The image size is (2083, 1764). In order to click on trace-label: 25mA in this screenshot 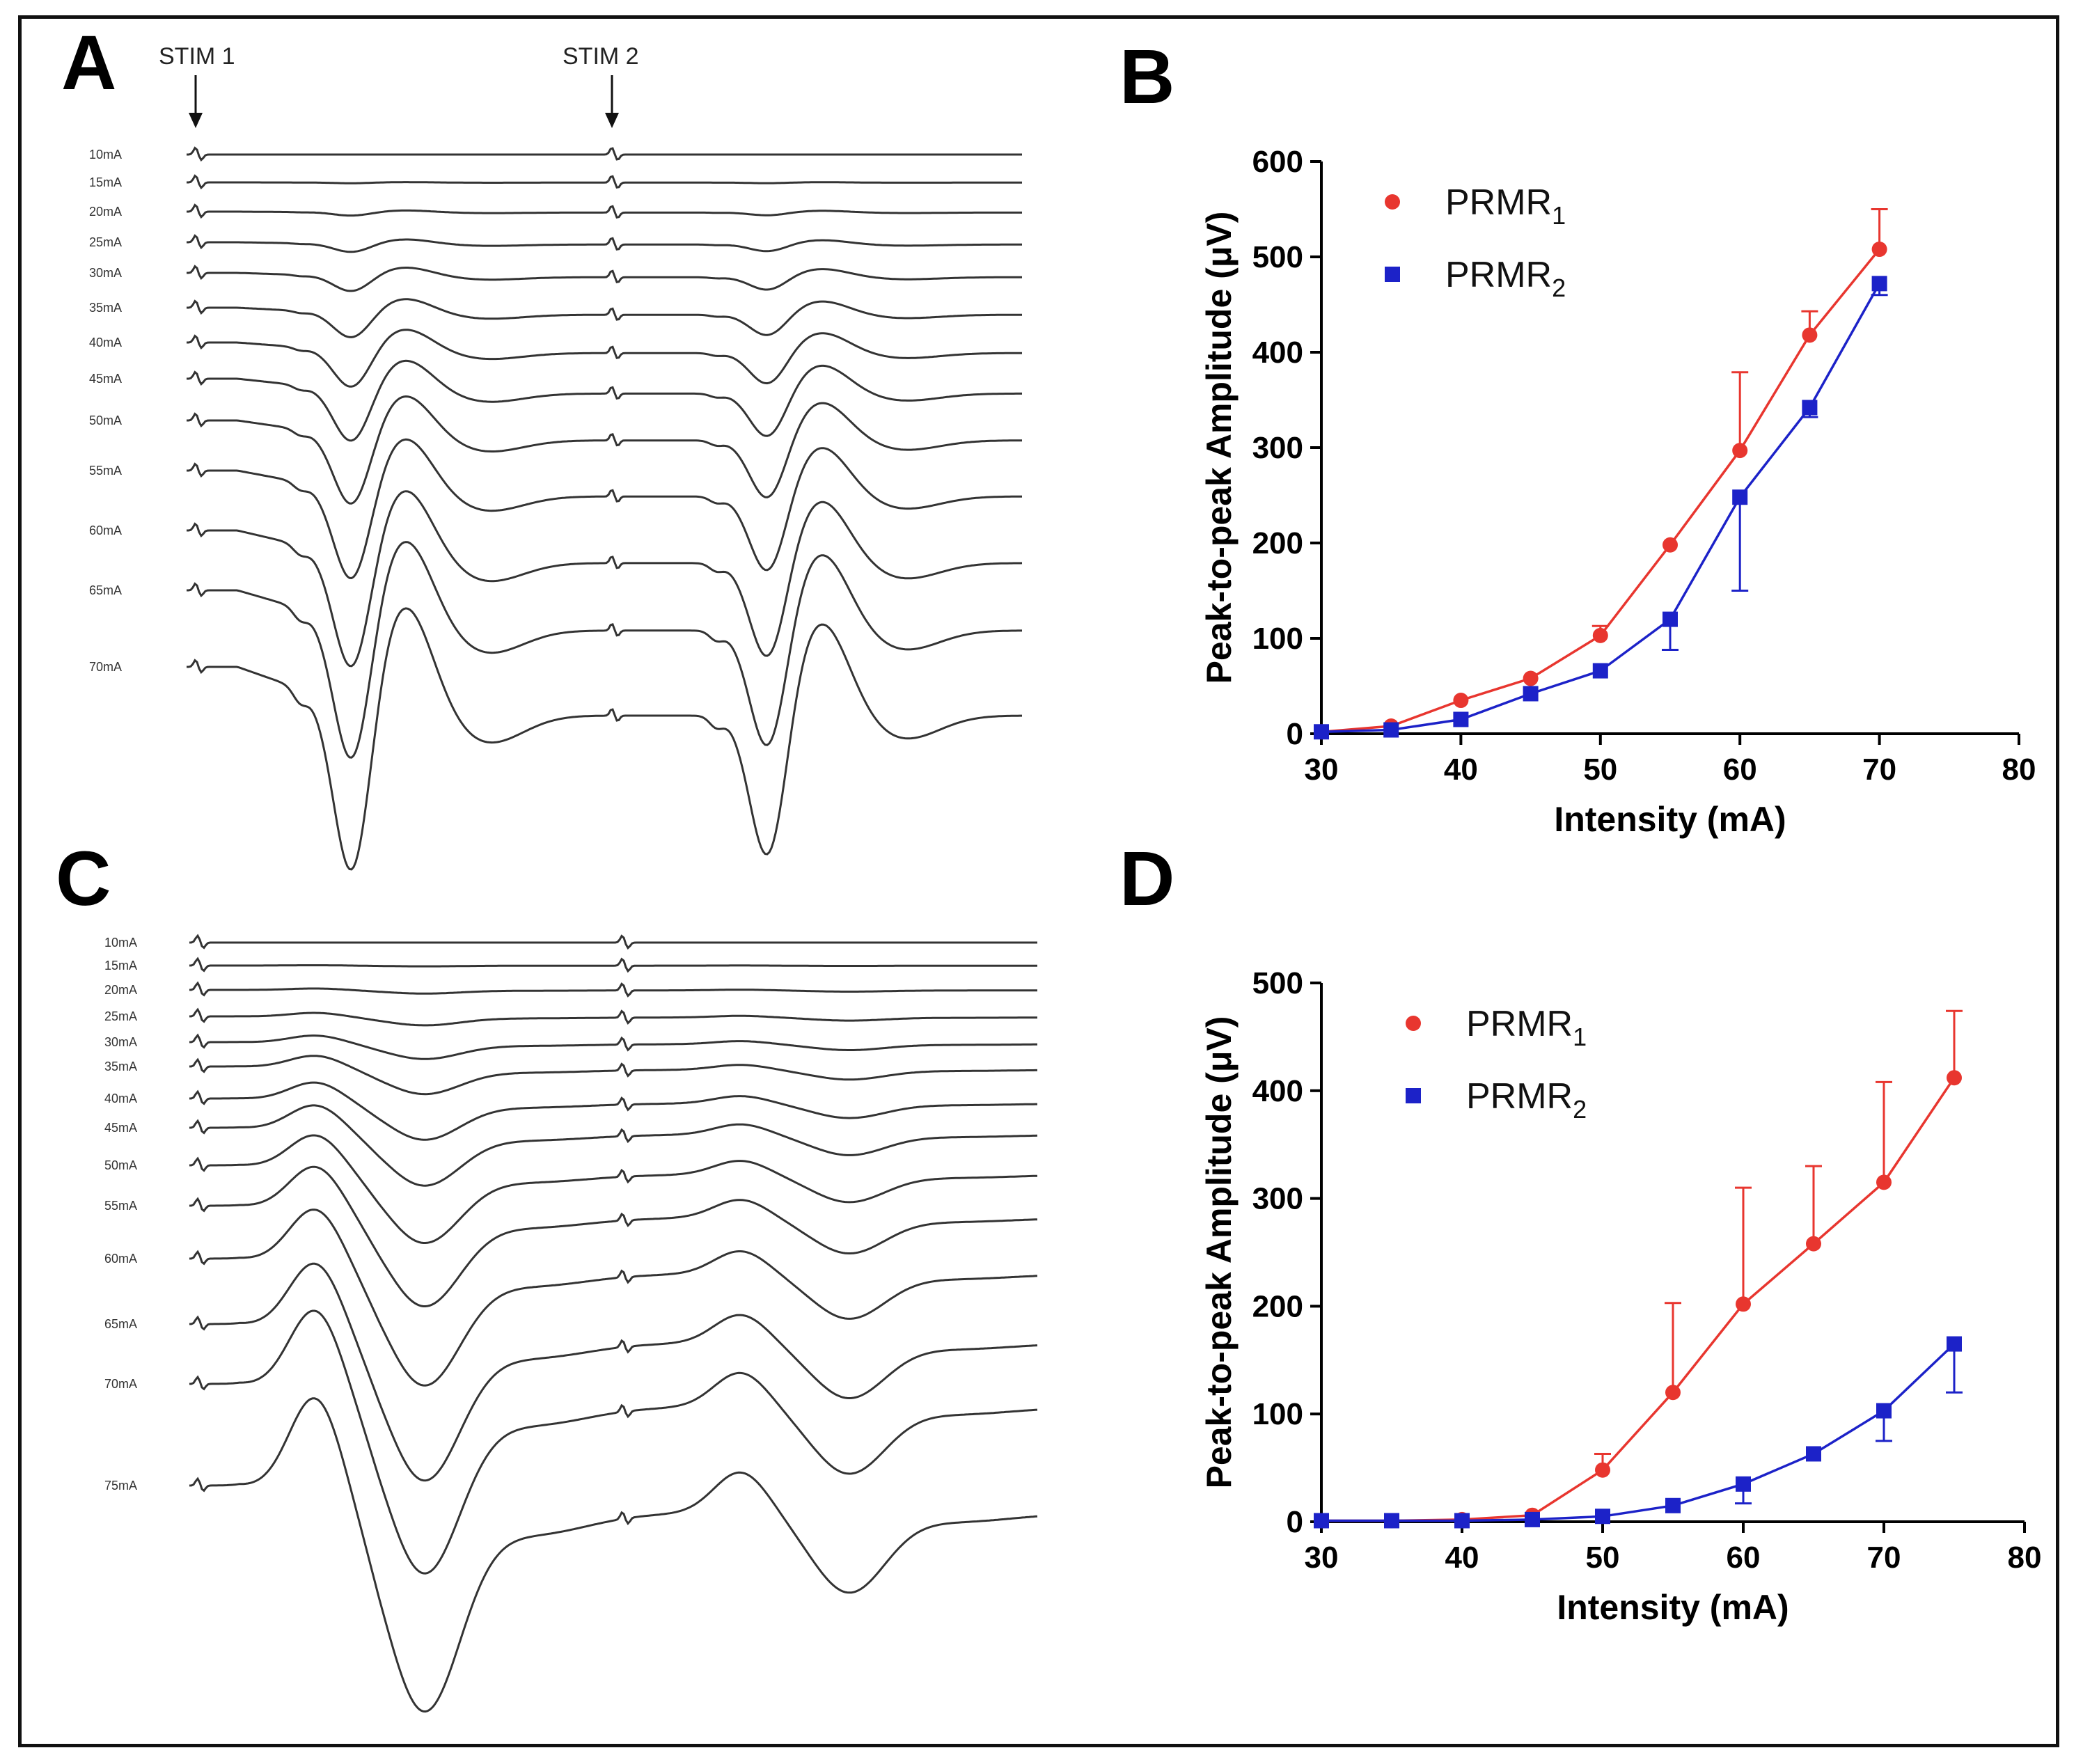, I will do `click(120, 1016)`.